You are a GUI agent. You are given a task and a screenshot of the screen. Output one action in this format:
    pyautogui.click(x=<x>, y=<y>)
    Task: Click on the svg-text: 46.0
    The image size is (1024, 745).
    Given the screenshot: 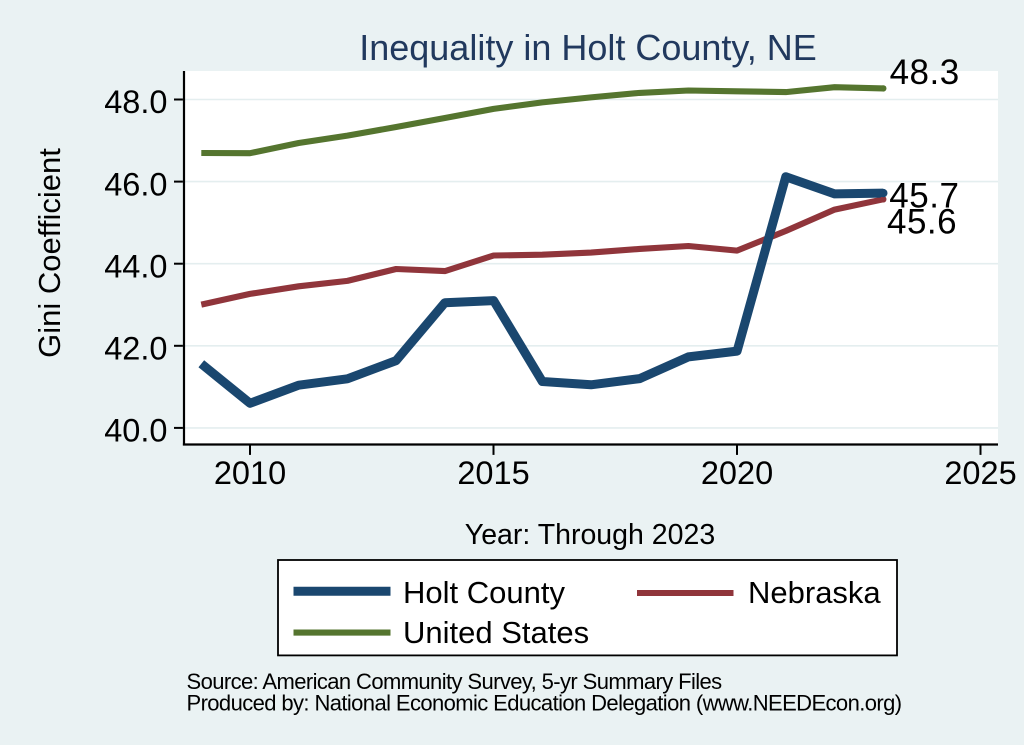 What is the action you would take?
    pyautogui.click(x=135, y=184)
    